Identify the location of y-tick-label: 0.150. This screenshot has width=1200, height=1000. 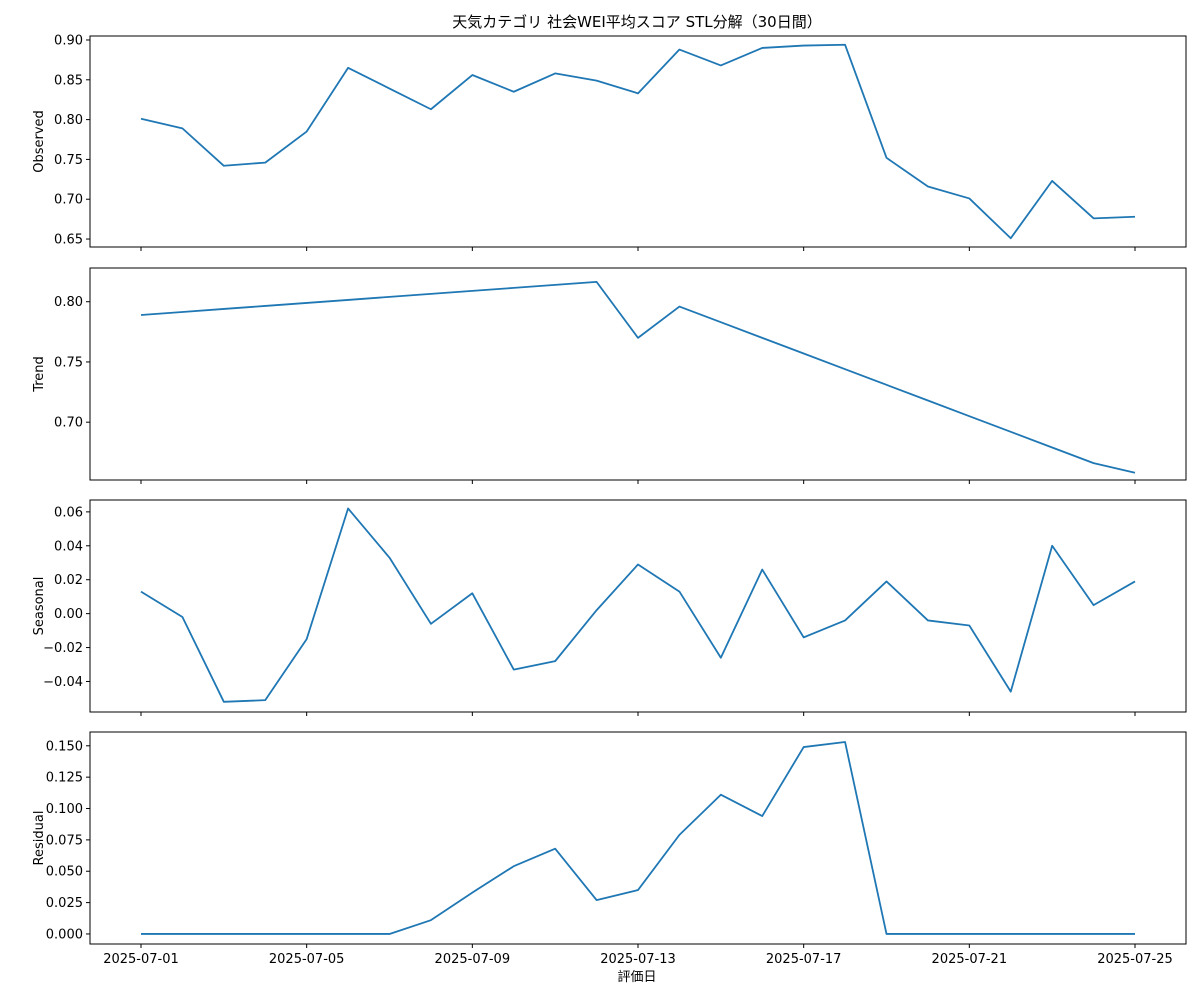
(64, 746).